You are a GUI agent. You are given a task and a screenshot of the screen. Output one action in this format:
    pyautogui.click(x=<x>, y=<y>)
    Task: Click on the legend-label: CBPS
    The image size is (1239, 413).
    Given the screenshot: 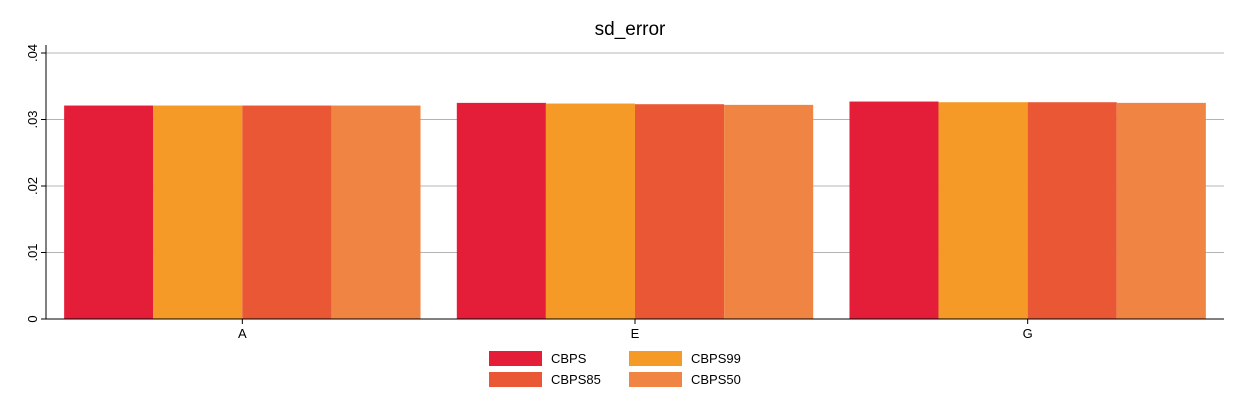 What is the action you would take?
    pyautogui.click(x=569, y=358)
    